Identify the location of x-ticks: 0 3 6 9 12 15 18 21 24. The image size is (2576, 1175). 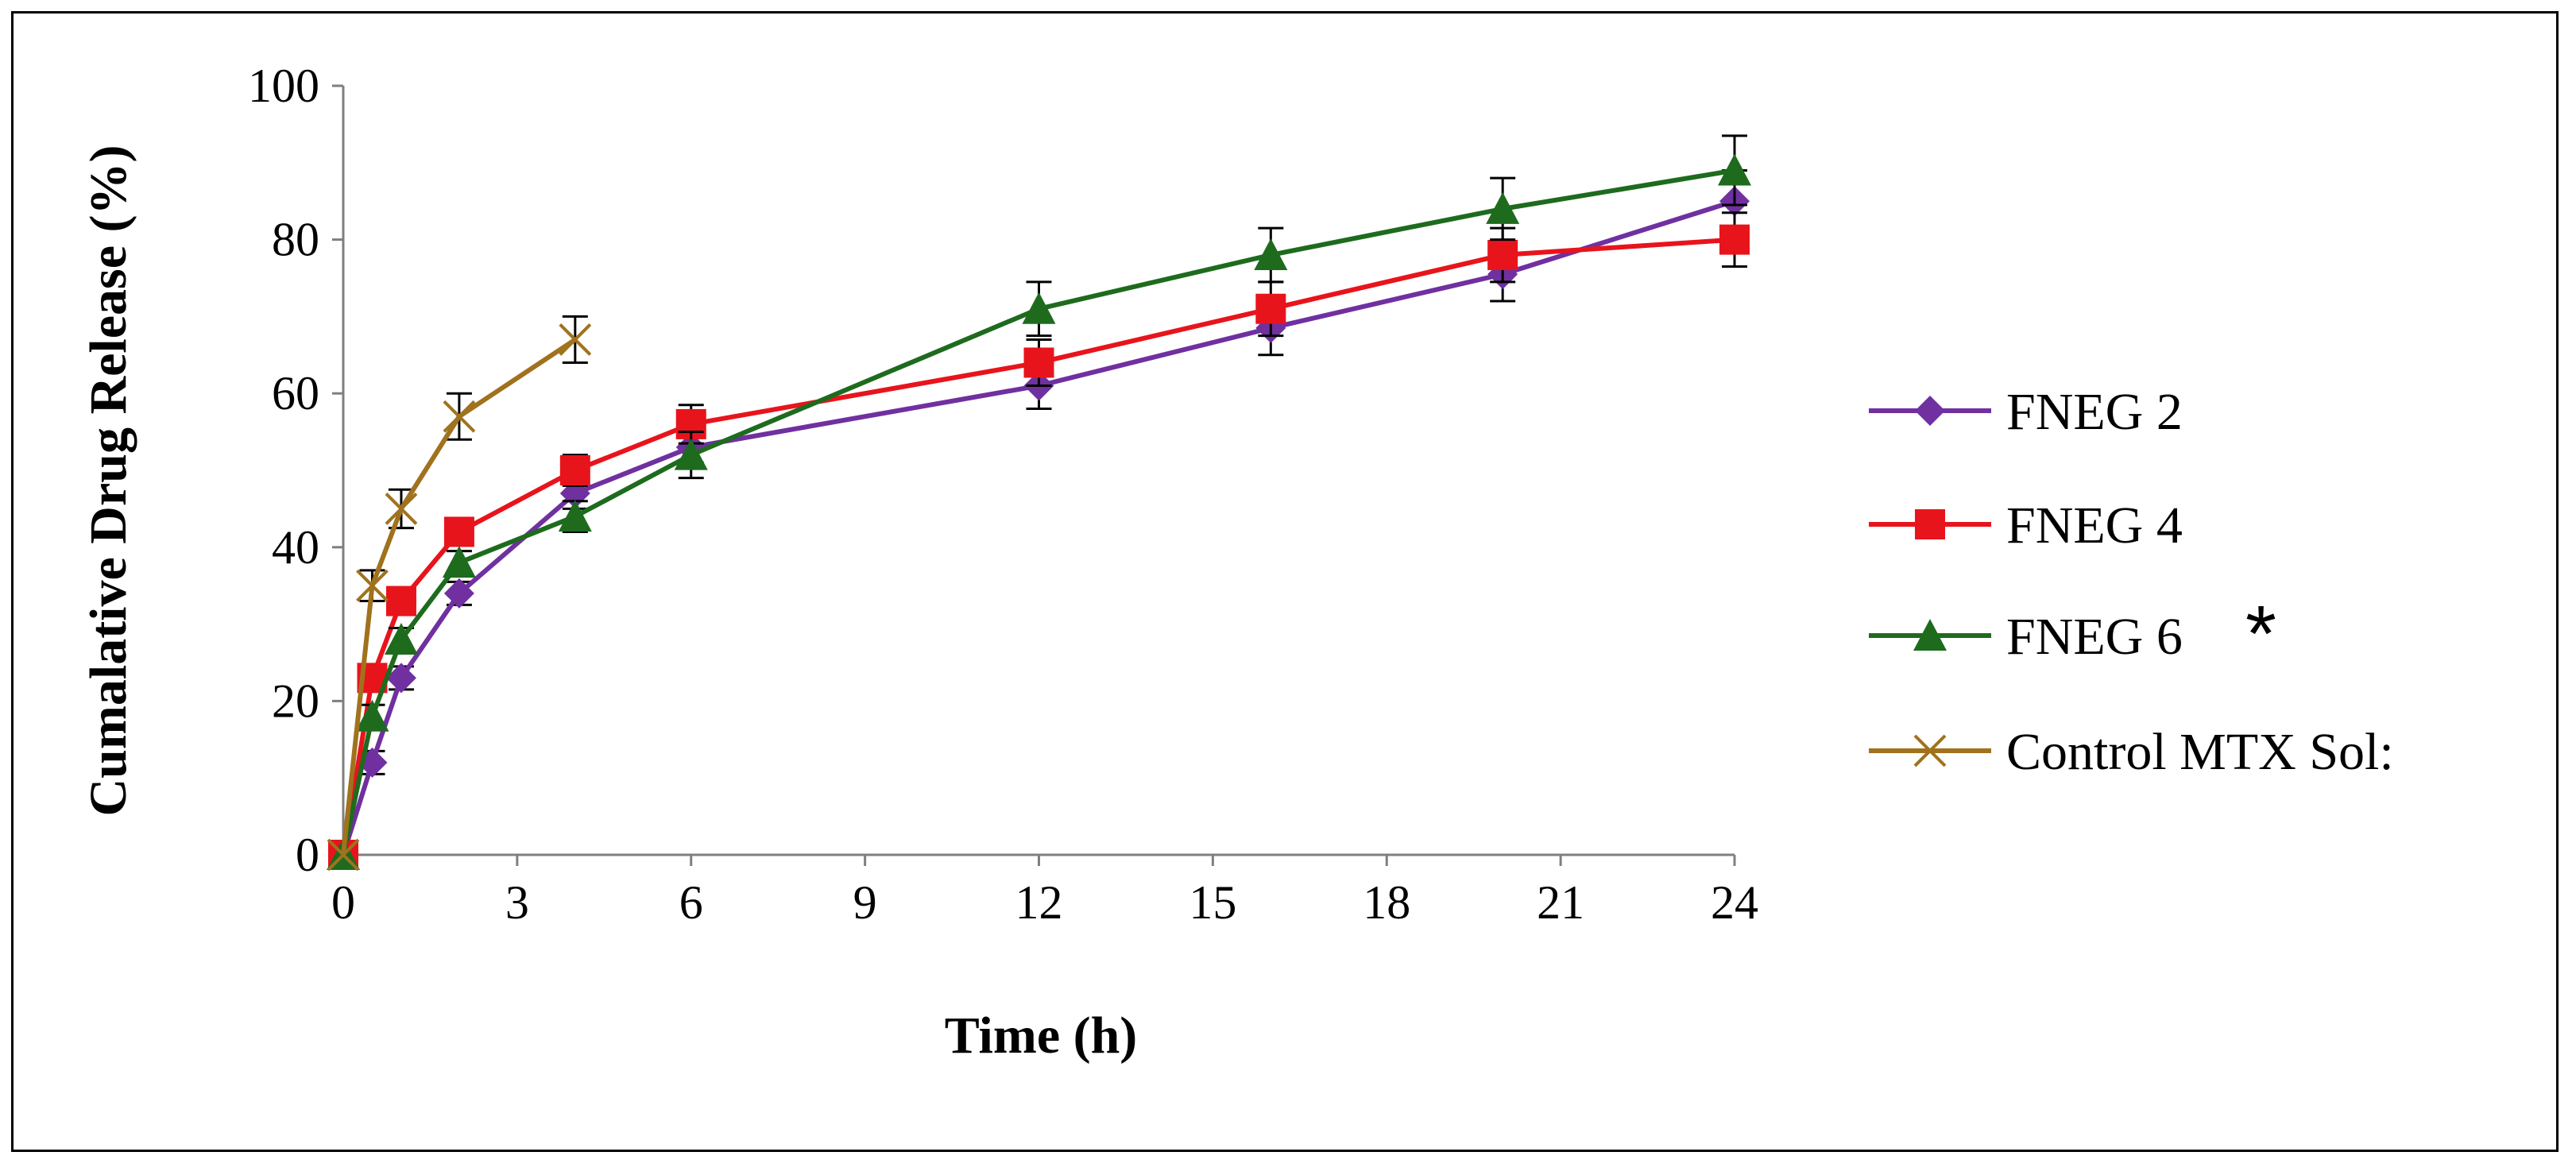
(1044, 892).